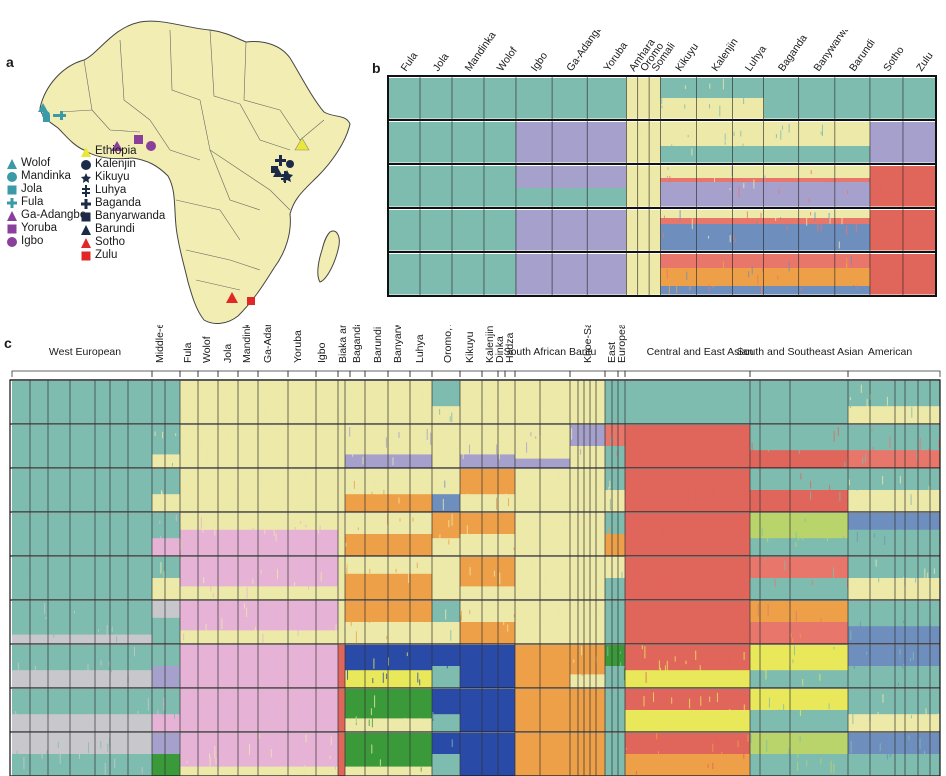 The image size is (946, 776). I want to click on zulu-marker, so click(251, 301).